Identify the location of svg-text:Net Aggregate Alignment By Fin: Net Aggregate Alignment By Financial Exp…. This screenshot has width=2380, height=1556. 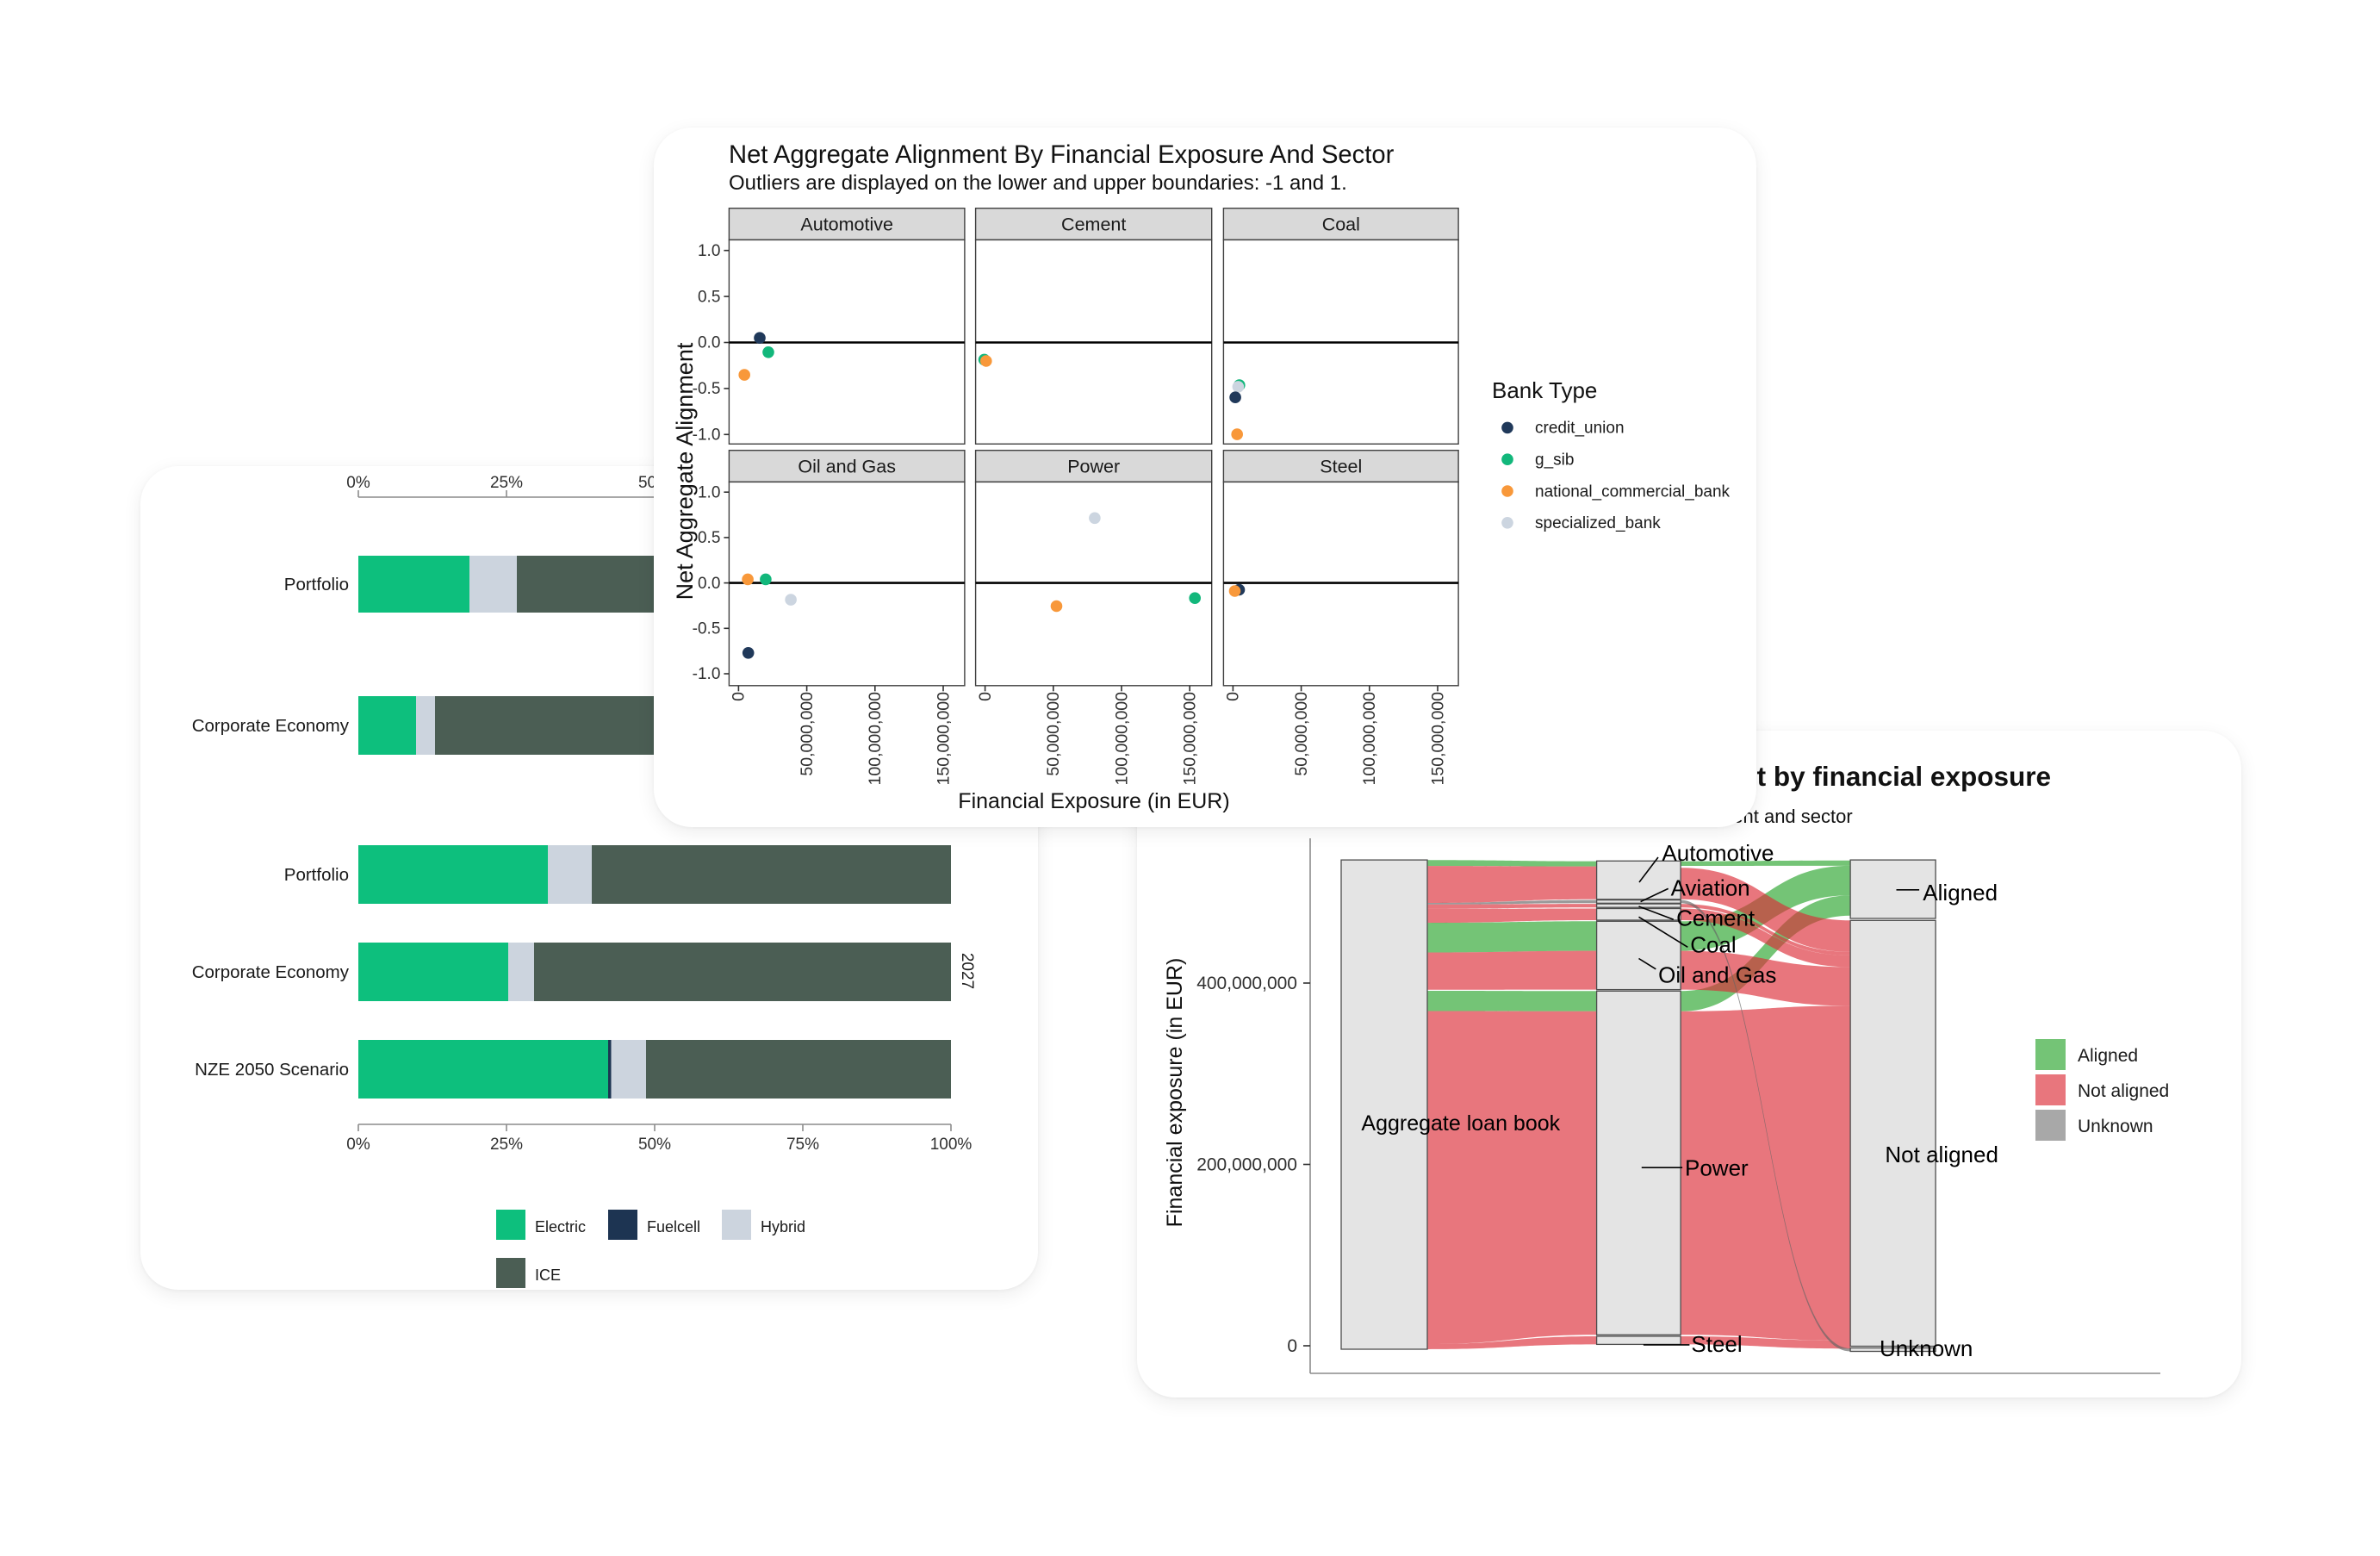
(1062, 155).